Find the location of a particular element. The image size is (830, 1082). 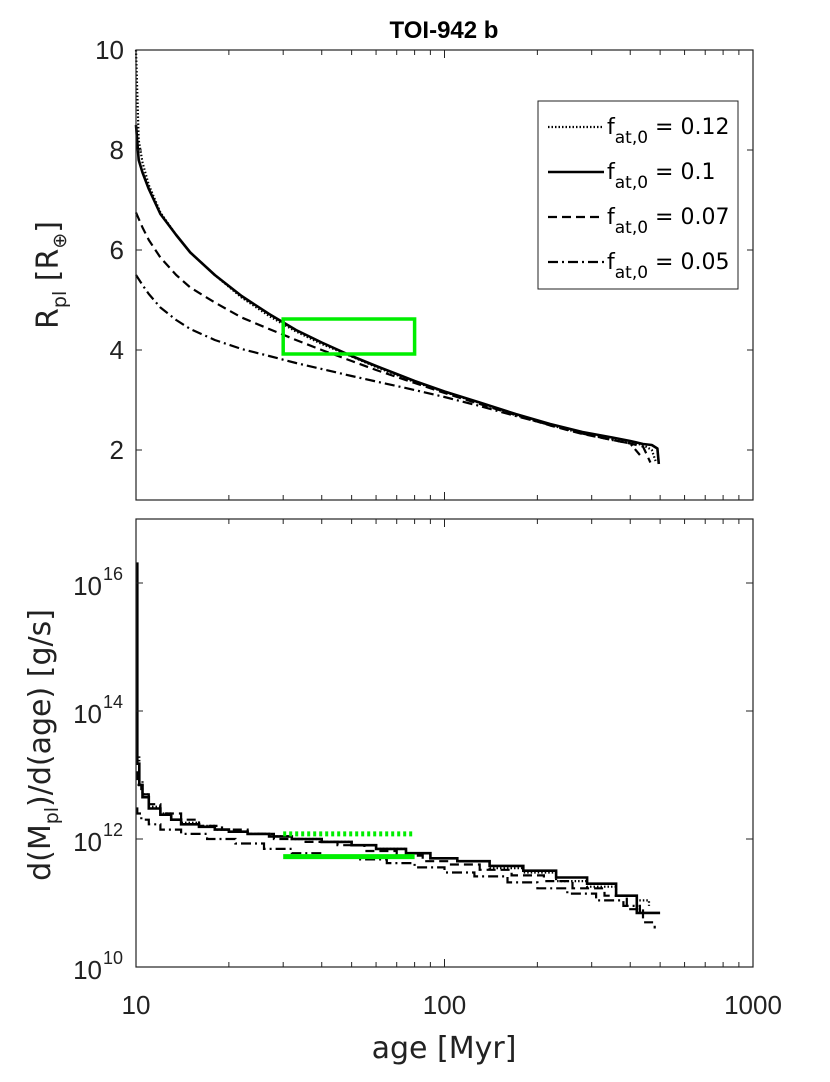

massloss-observation-lines is located at coordinates (349, 845).